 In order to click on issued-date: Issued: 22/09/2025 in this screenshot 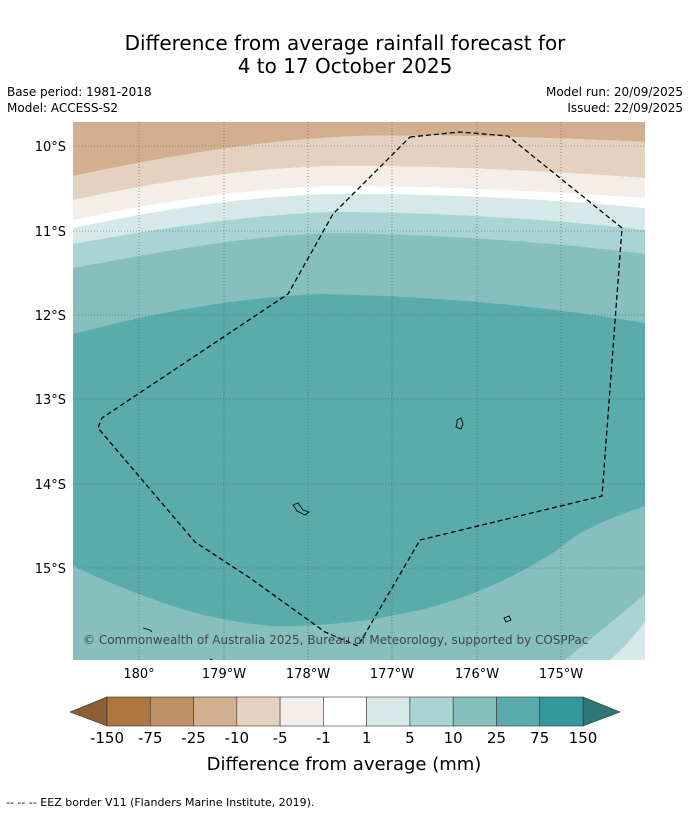, I will do `click(625, 108)`.